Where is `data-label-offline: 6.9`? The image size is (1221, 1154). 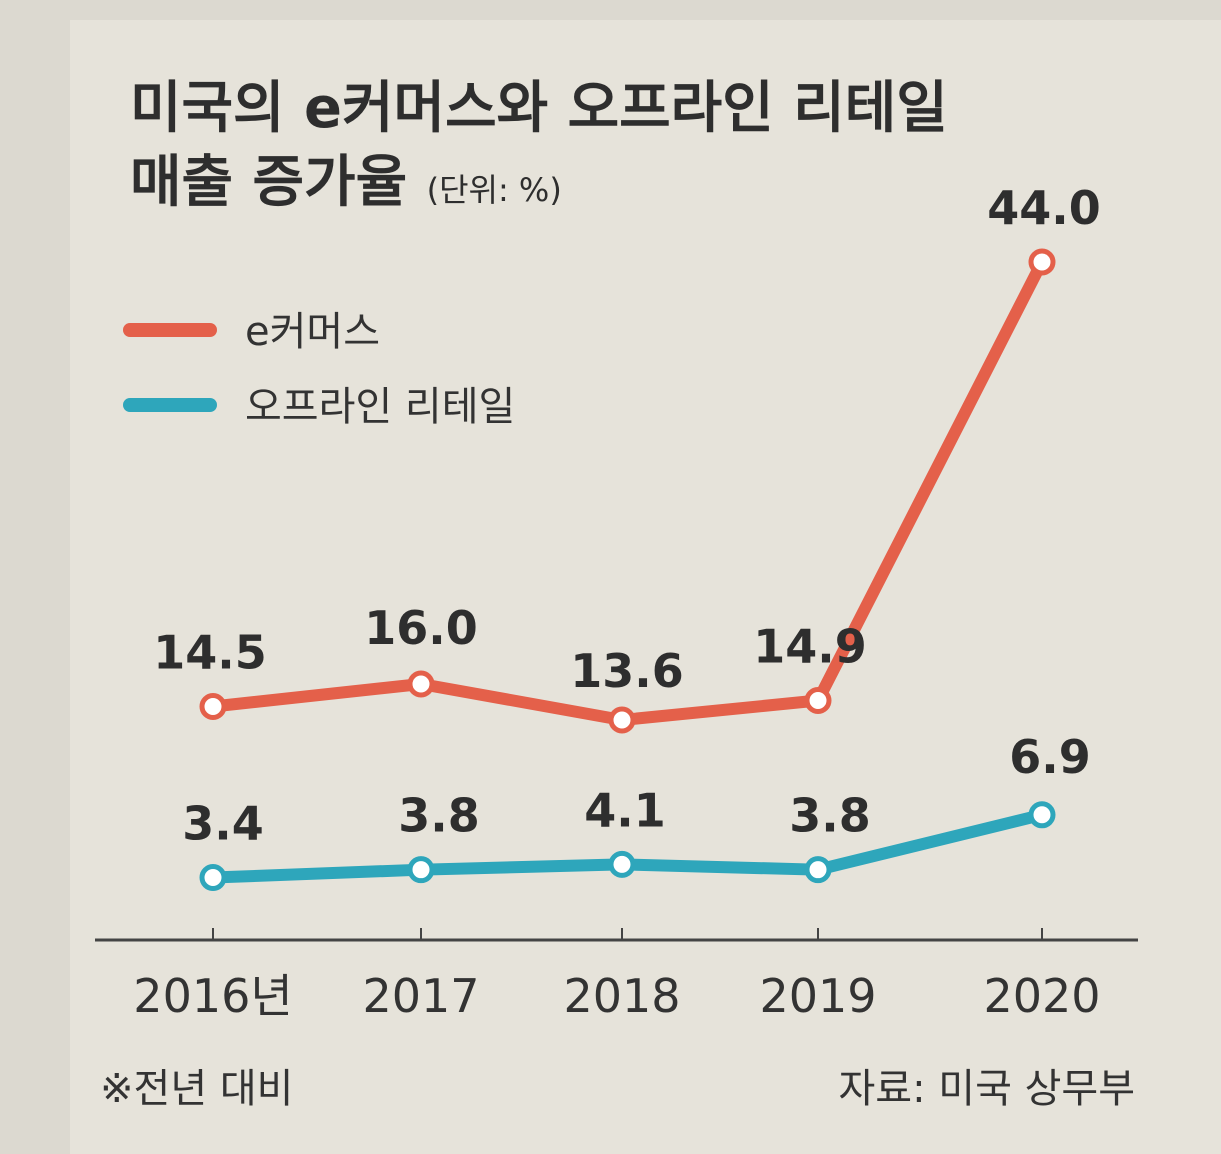 data-label-offline: 6.9 is located at coordinates (1050, 757).